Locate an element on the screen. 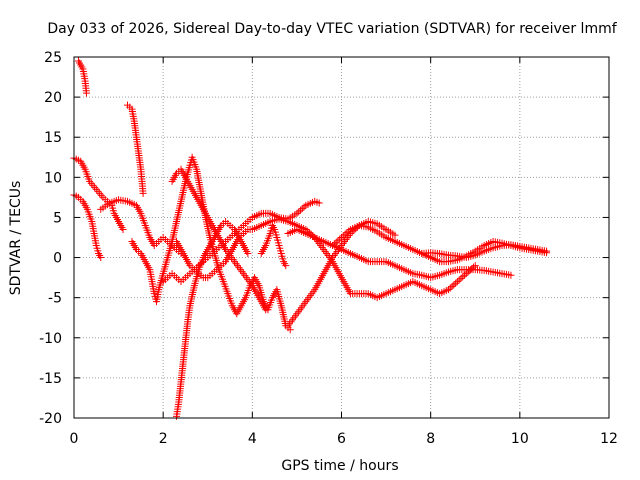 This screenshot has height=480, width=640. y-tick-label: -15 is located at coordinates (50, 379).